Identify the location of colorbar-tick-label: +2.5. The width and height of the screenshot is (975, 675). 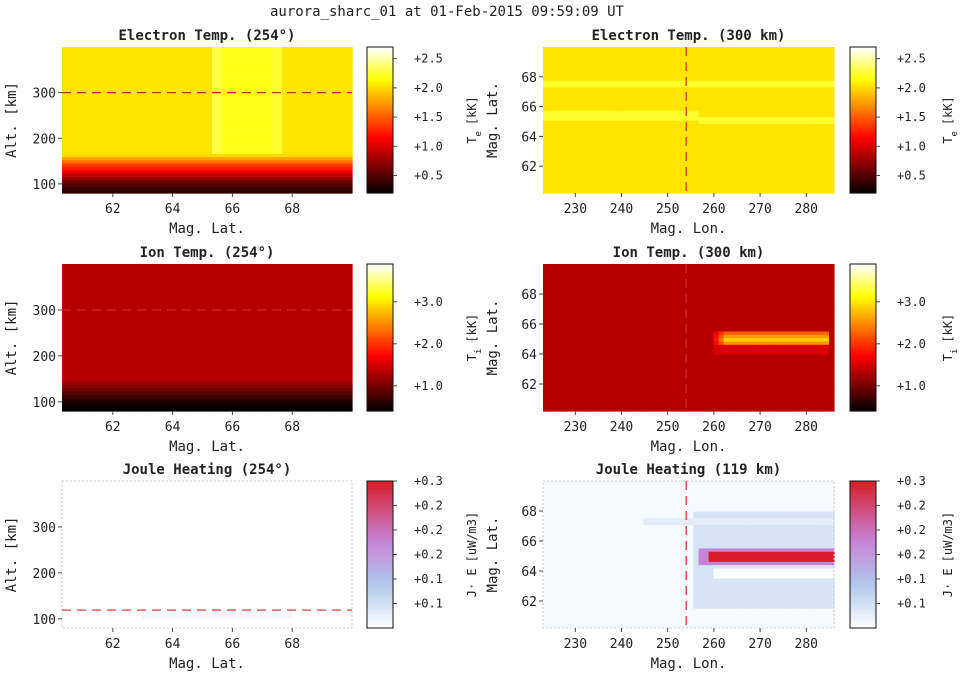
(428, 59).